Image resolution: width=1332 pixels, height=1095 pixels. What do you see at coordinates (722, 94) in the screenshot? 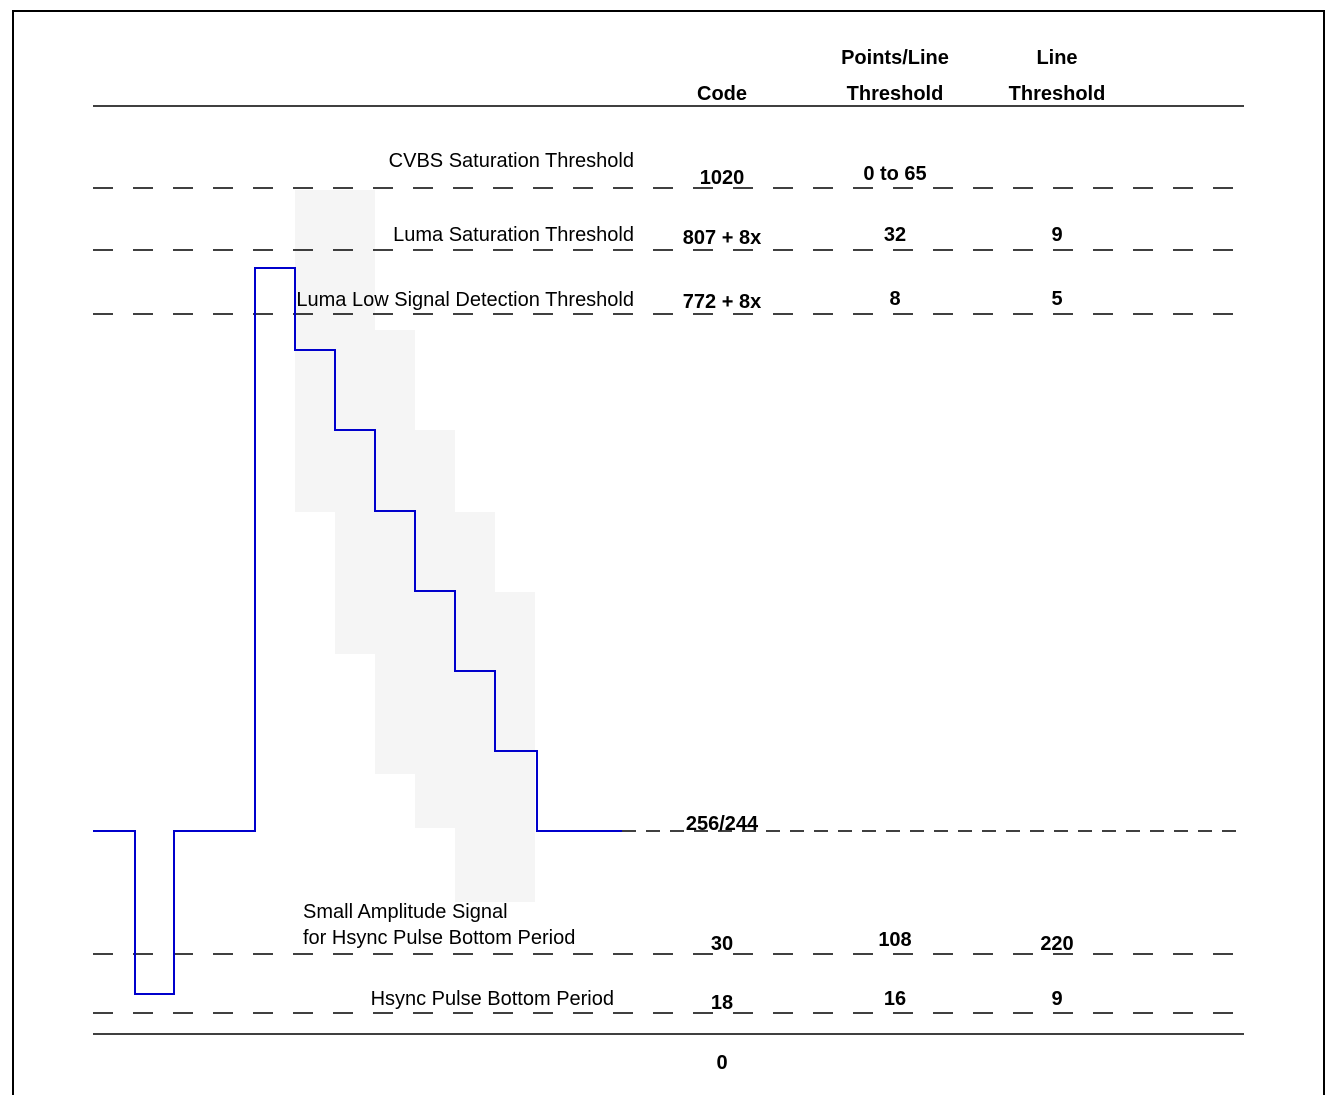
I see `header-code: Code` at bounding box center [722, 94].